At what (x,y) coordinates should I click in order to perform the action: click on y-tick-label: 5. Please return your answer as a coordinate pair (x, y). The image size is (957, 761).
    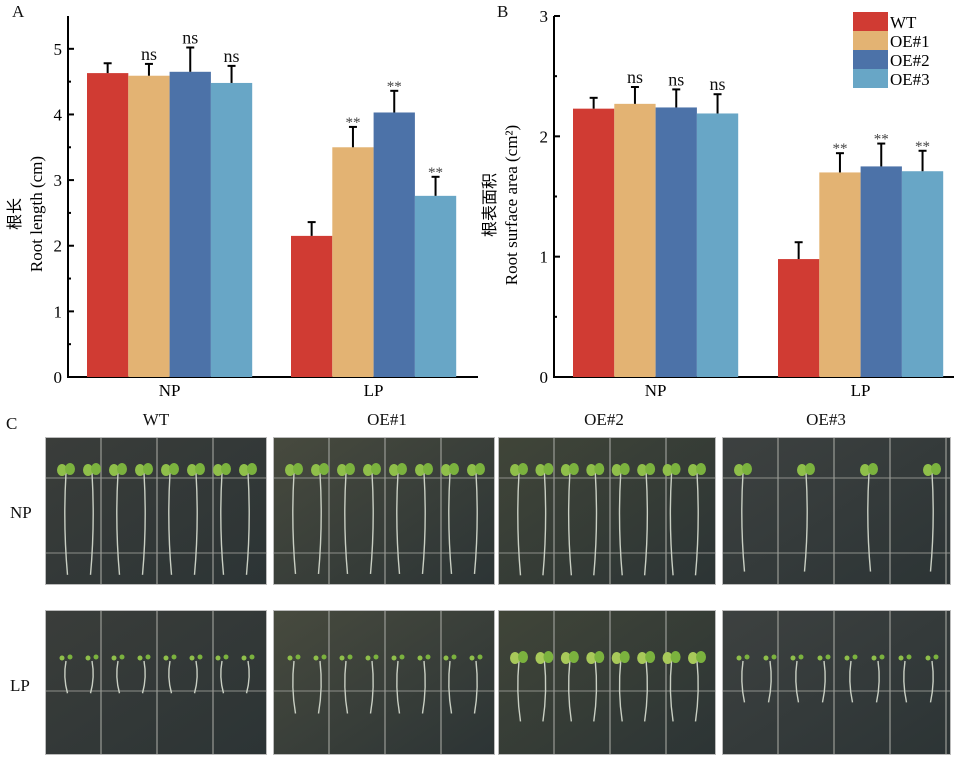
    Looking at the image, I should click on (58, 49).